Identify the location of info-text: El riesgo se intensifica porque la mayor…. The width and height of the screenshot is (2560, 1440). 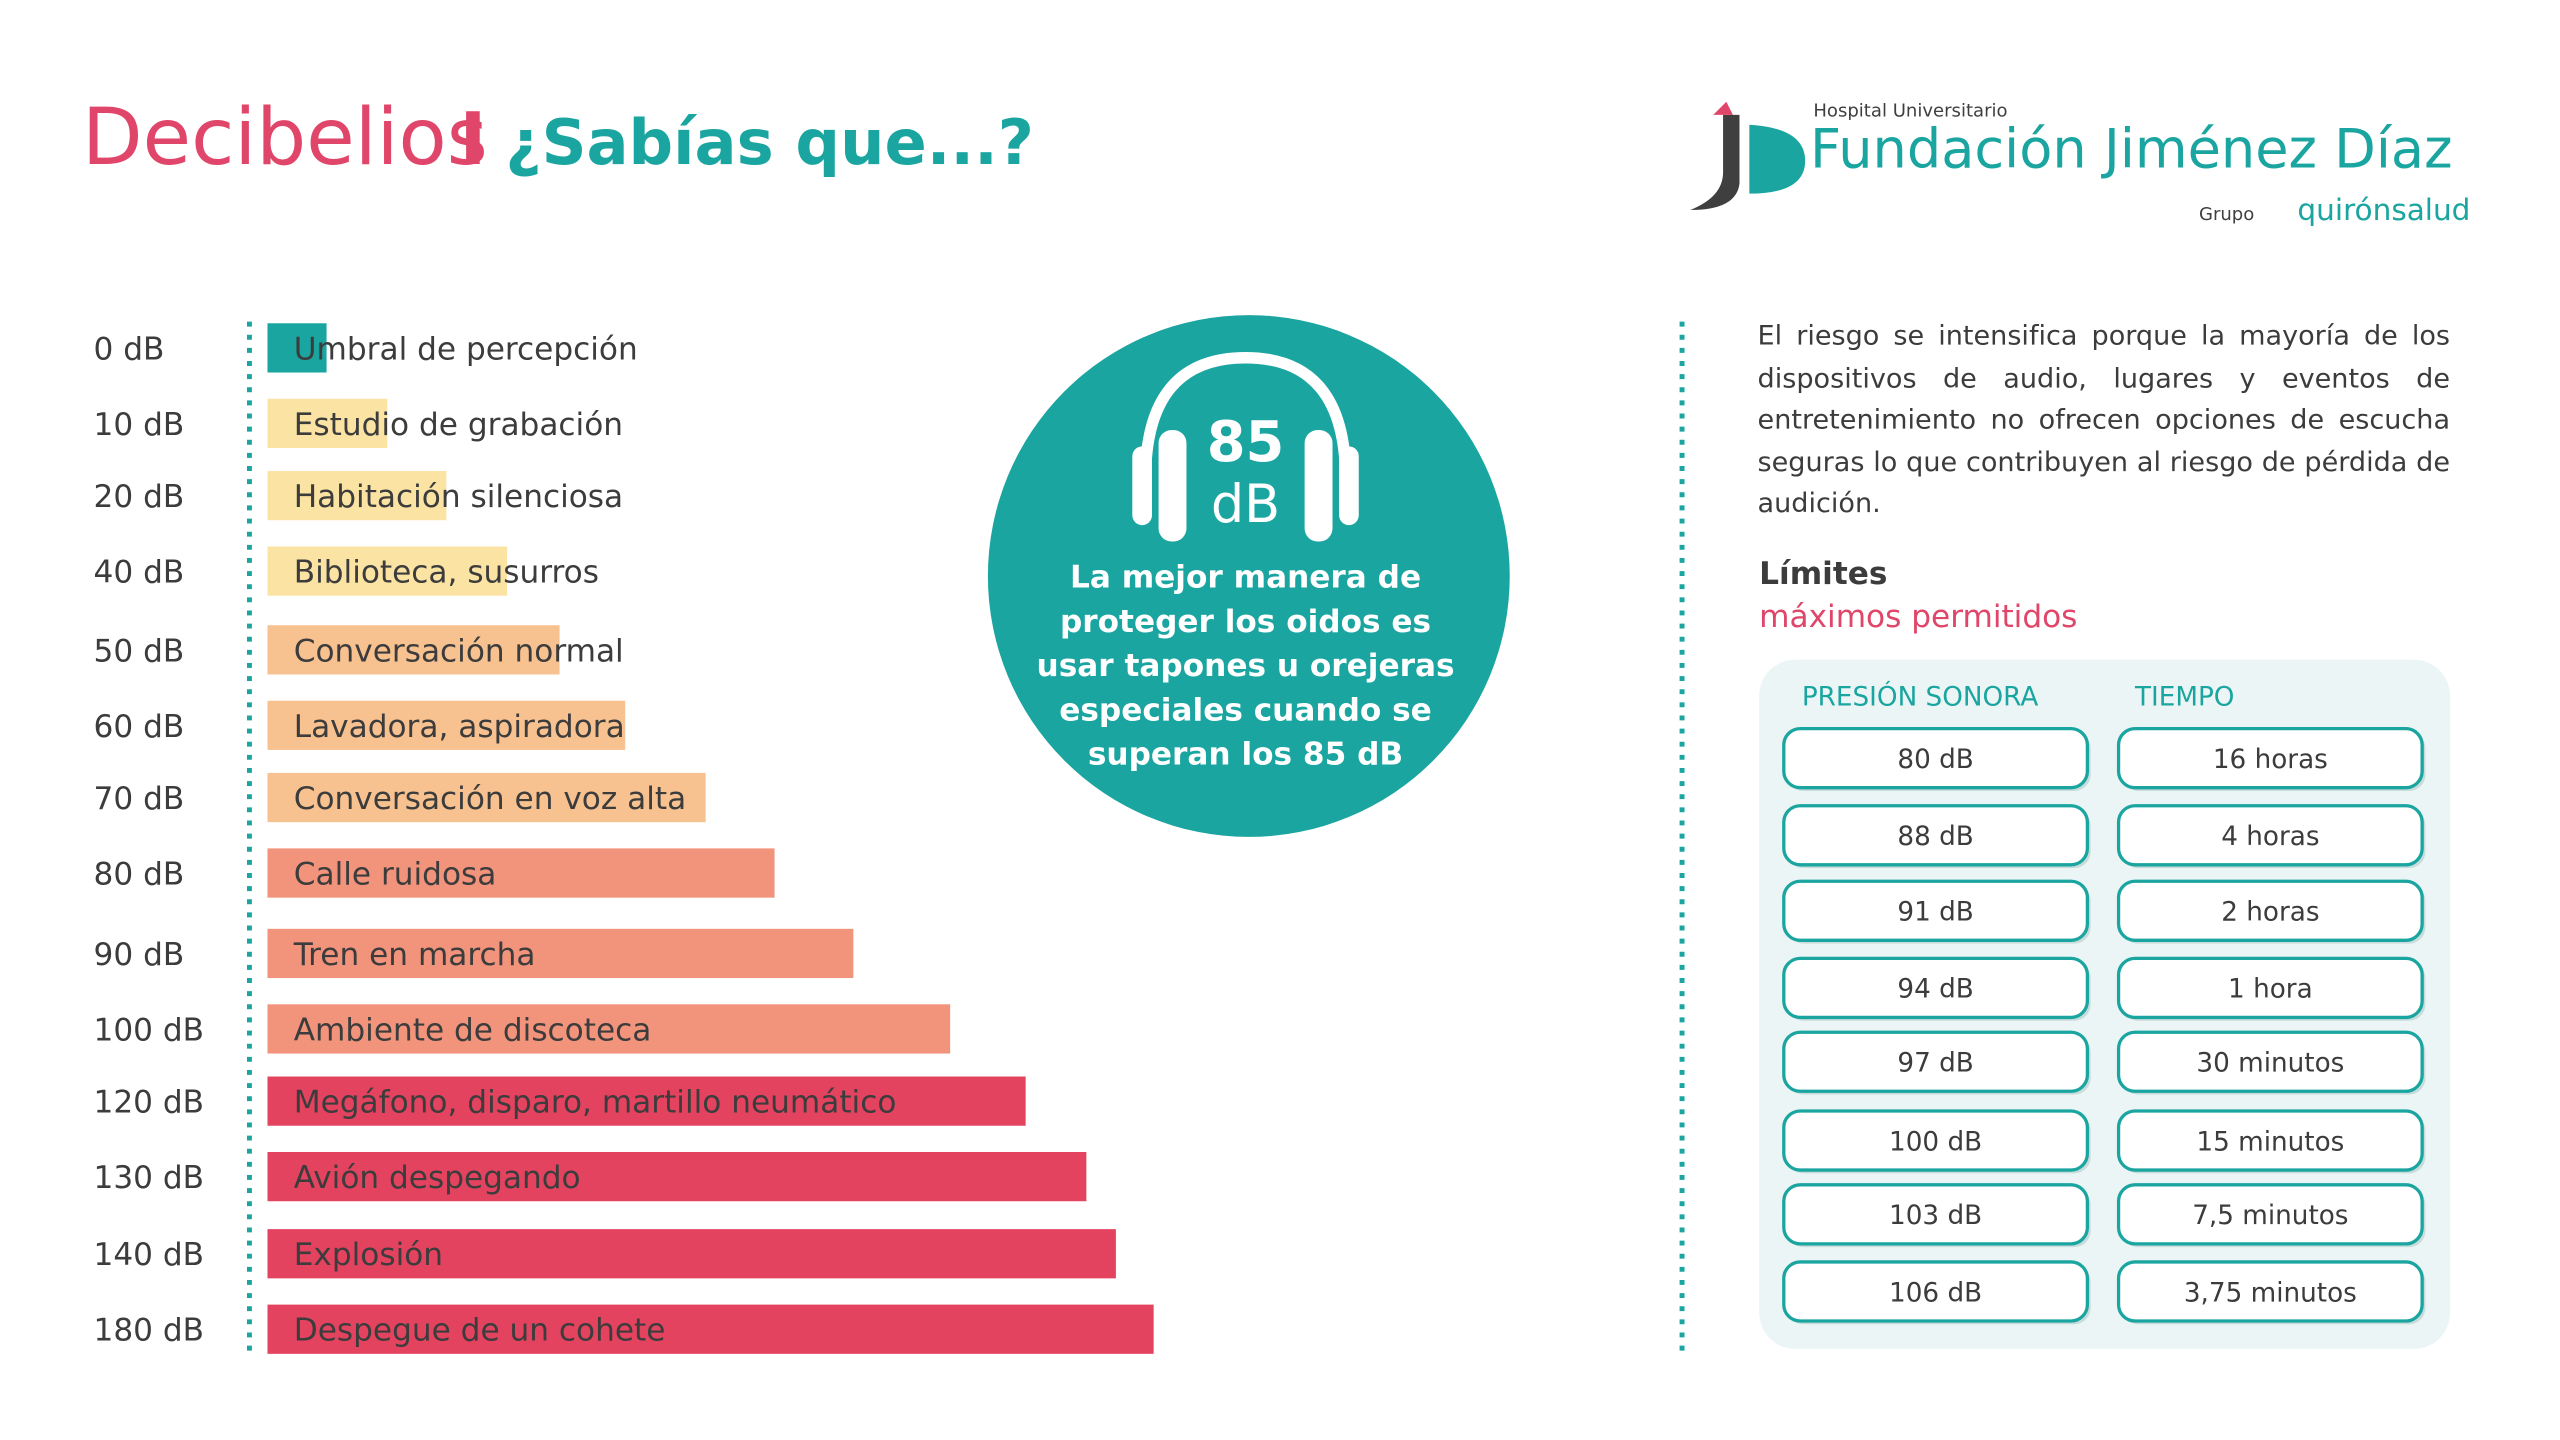
(2104, 419).